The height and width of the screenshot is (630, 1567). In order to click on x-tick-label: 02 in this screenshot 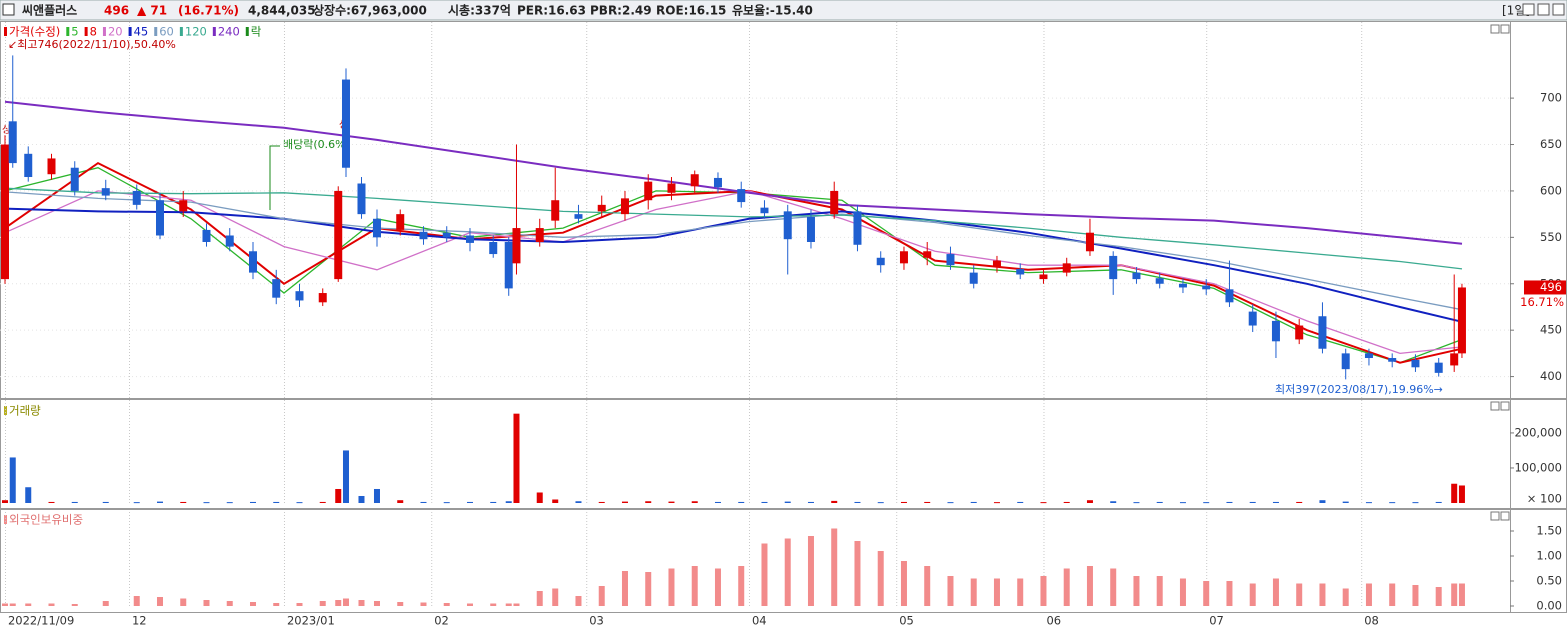, I will do `click(441, 621)`.